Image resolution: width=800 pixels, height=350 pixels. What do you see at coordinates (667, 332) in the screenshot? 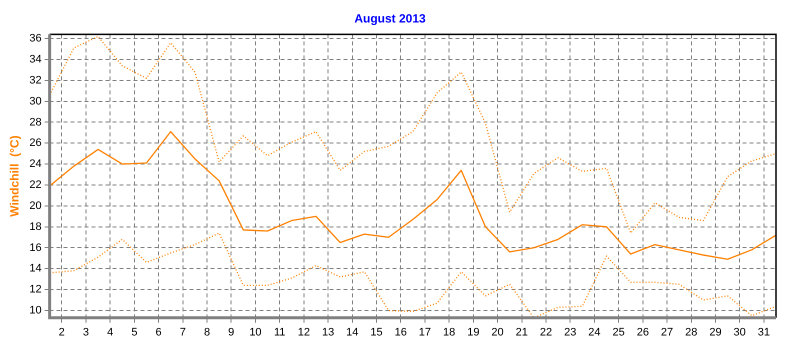
I see `x-tick-label: 27` at bounding box center [667, 332].